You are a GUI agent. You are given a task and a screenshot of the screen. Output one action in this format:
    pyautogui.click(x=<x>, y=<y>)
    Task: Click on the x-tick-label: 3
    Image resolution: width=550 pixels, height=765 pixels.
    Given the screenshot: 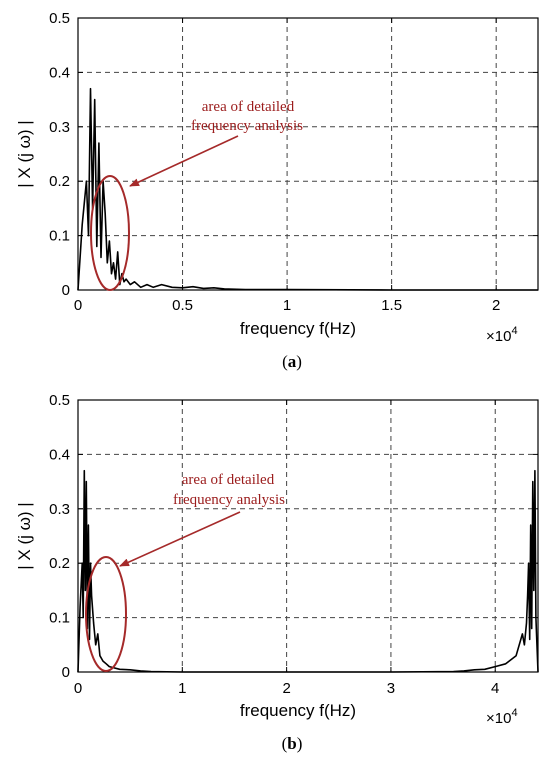 What is the action you would take?
    pyautogui.click(x=391, y=688)
    